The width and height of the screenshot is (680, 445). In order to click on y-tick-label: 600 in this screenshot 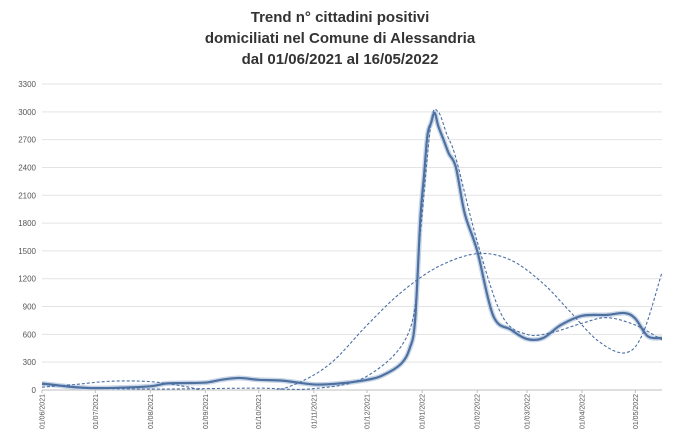, I will do `click(30, 334)`.